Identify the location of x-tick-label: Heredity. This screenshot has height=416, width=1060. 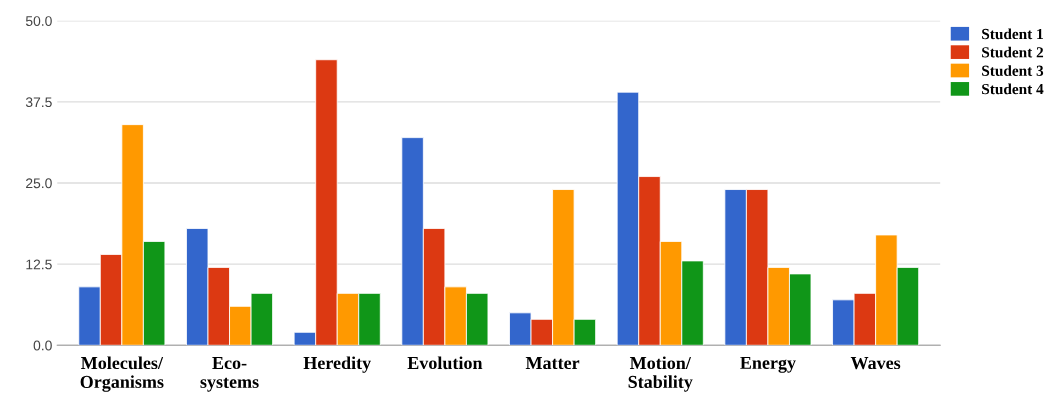
(337, 364).